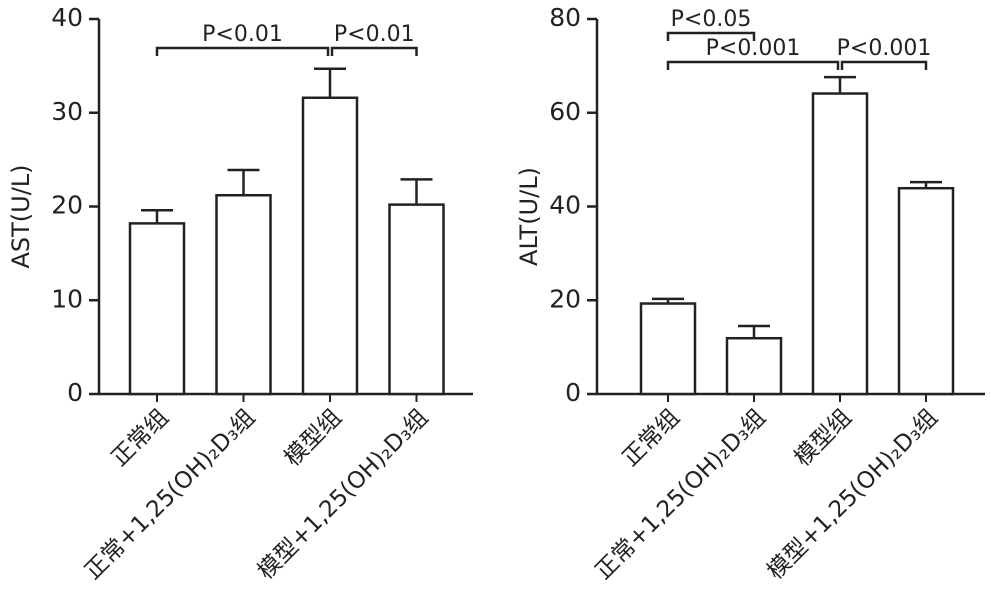 The height and width of the screenshot is (596, 991). Describe the element at coordinates (711, 19) in the screenshot. I see `significance-label: P<0.05` at that location.